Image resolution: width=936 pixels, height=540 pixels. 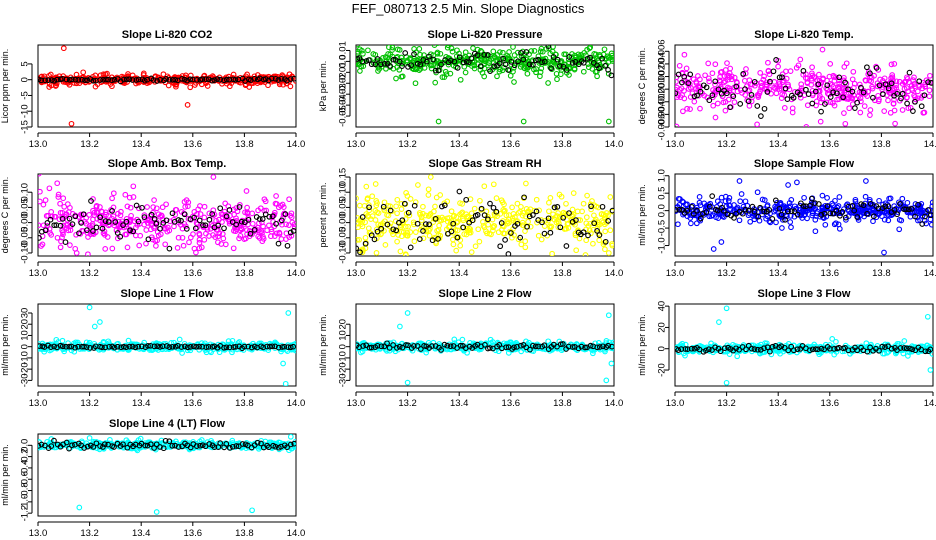 What do you see at coordinates (5, 345) in the screenshot?
I see `y-axis-label: ml/min per min.` at bounding box center [5, 345].